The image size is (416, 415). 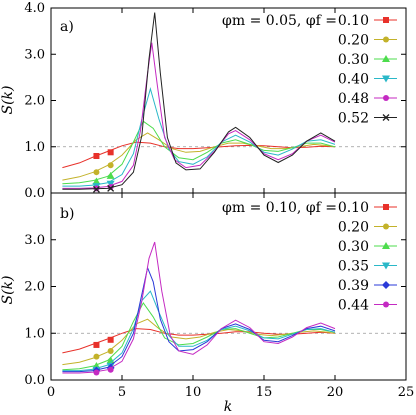 What do you see at coordinates (228, 407) in the screenshot?
I see `x-axis-title: k` at bounding box center [228, 407].